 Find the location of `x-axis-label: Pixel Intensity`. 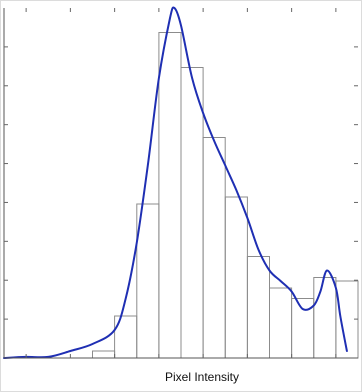

x-axis-label: Pixel Intensity is located at coordinates (202, 377).